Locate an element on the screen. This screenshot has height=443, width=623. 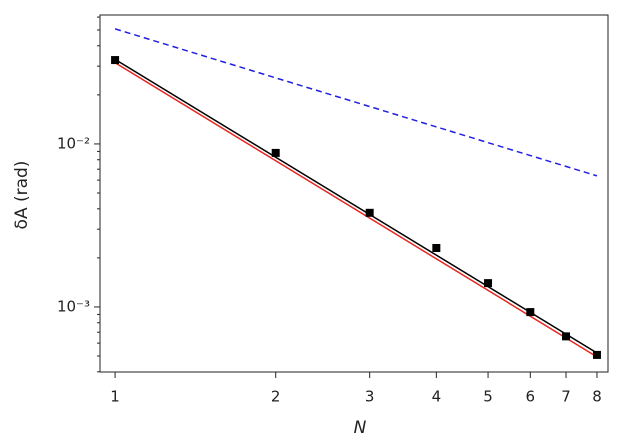
x-tick-label: 8 is located at coordinates (597, 397).